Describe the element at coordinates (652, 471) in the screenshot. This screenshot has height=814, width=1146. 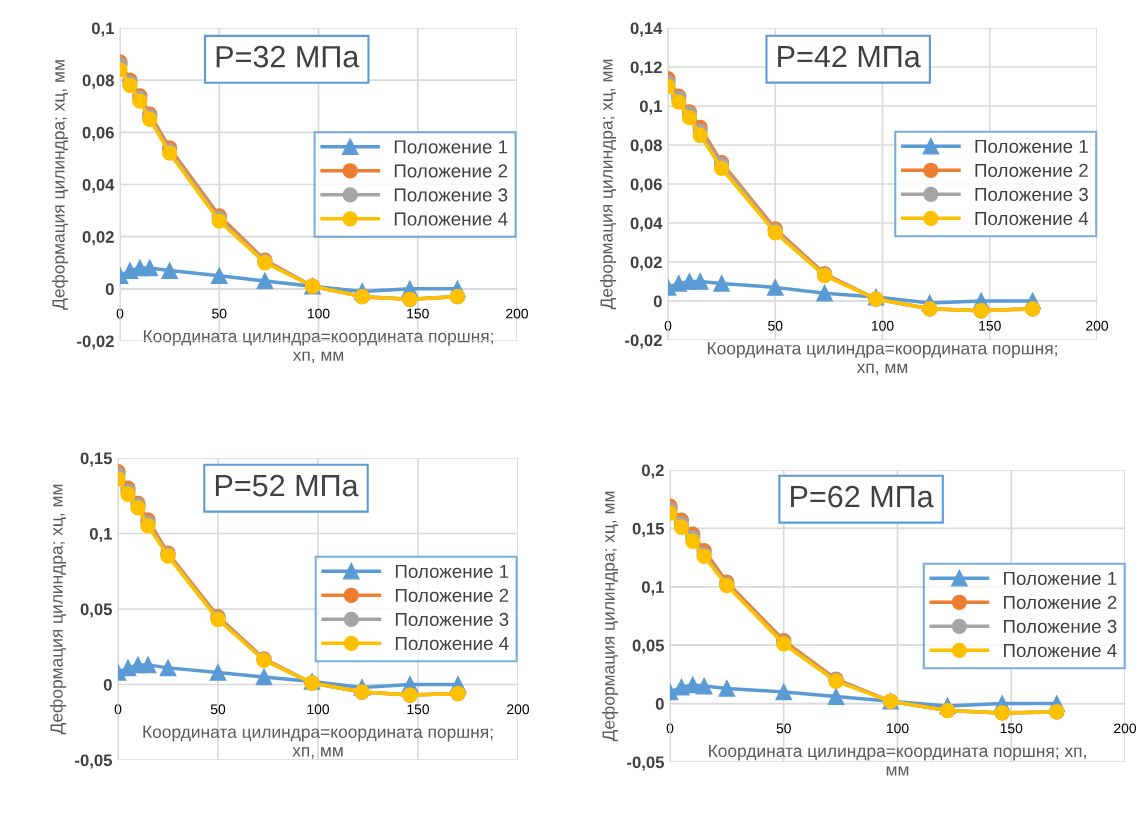
I see `y-tick-label: 0,2` at that location.